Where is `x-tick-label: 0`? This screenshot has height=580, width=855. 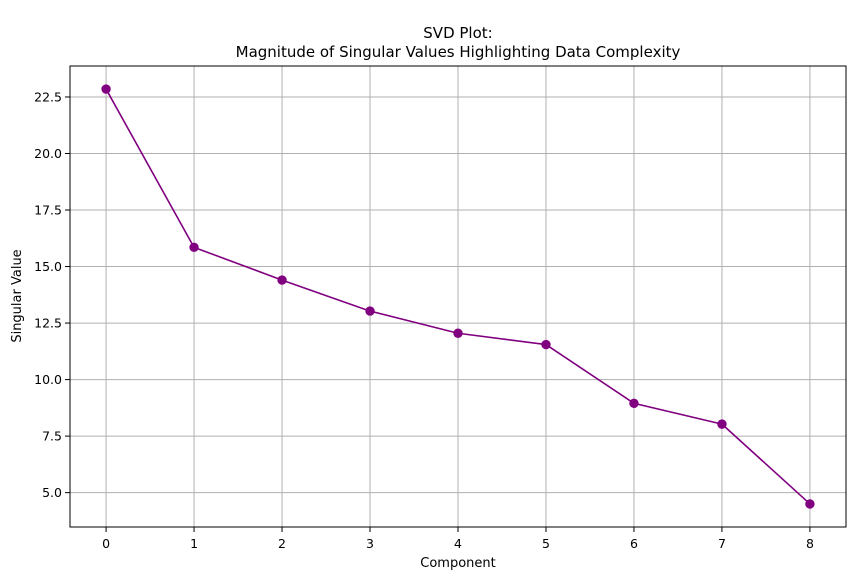
x-tick-label: 0 is located at coordinates (106, 543).